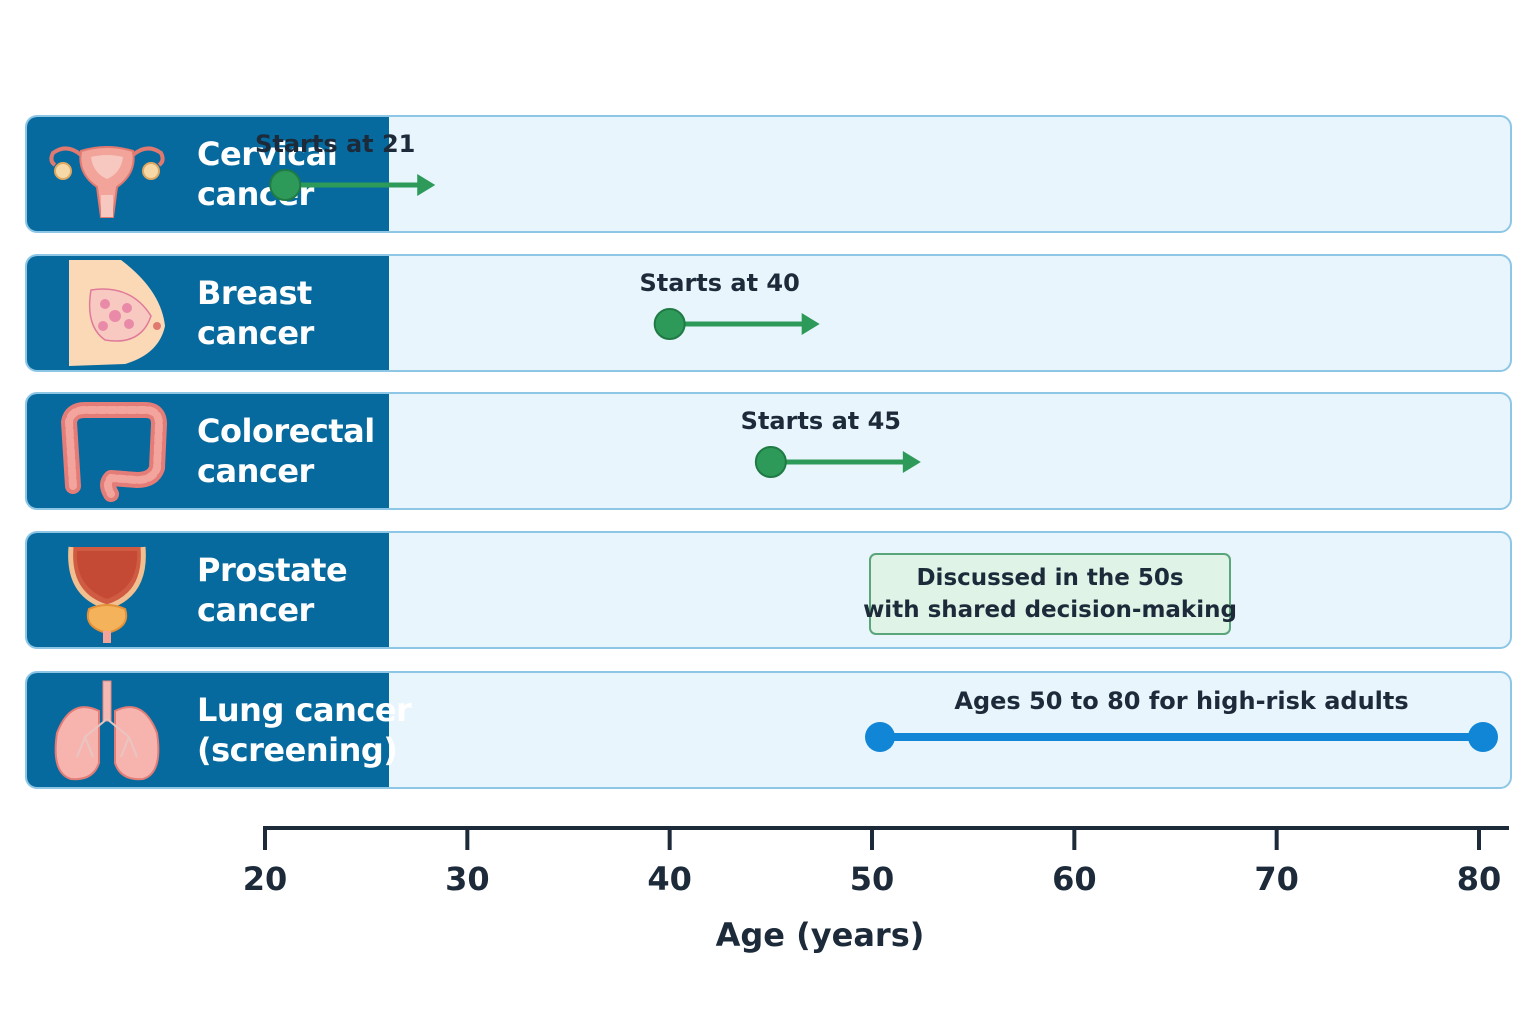  Describe the element at coordinates (265, 879) in the screenshot. I see `axis-tick-label: 20` at that location.